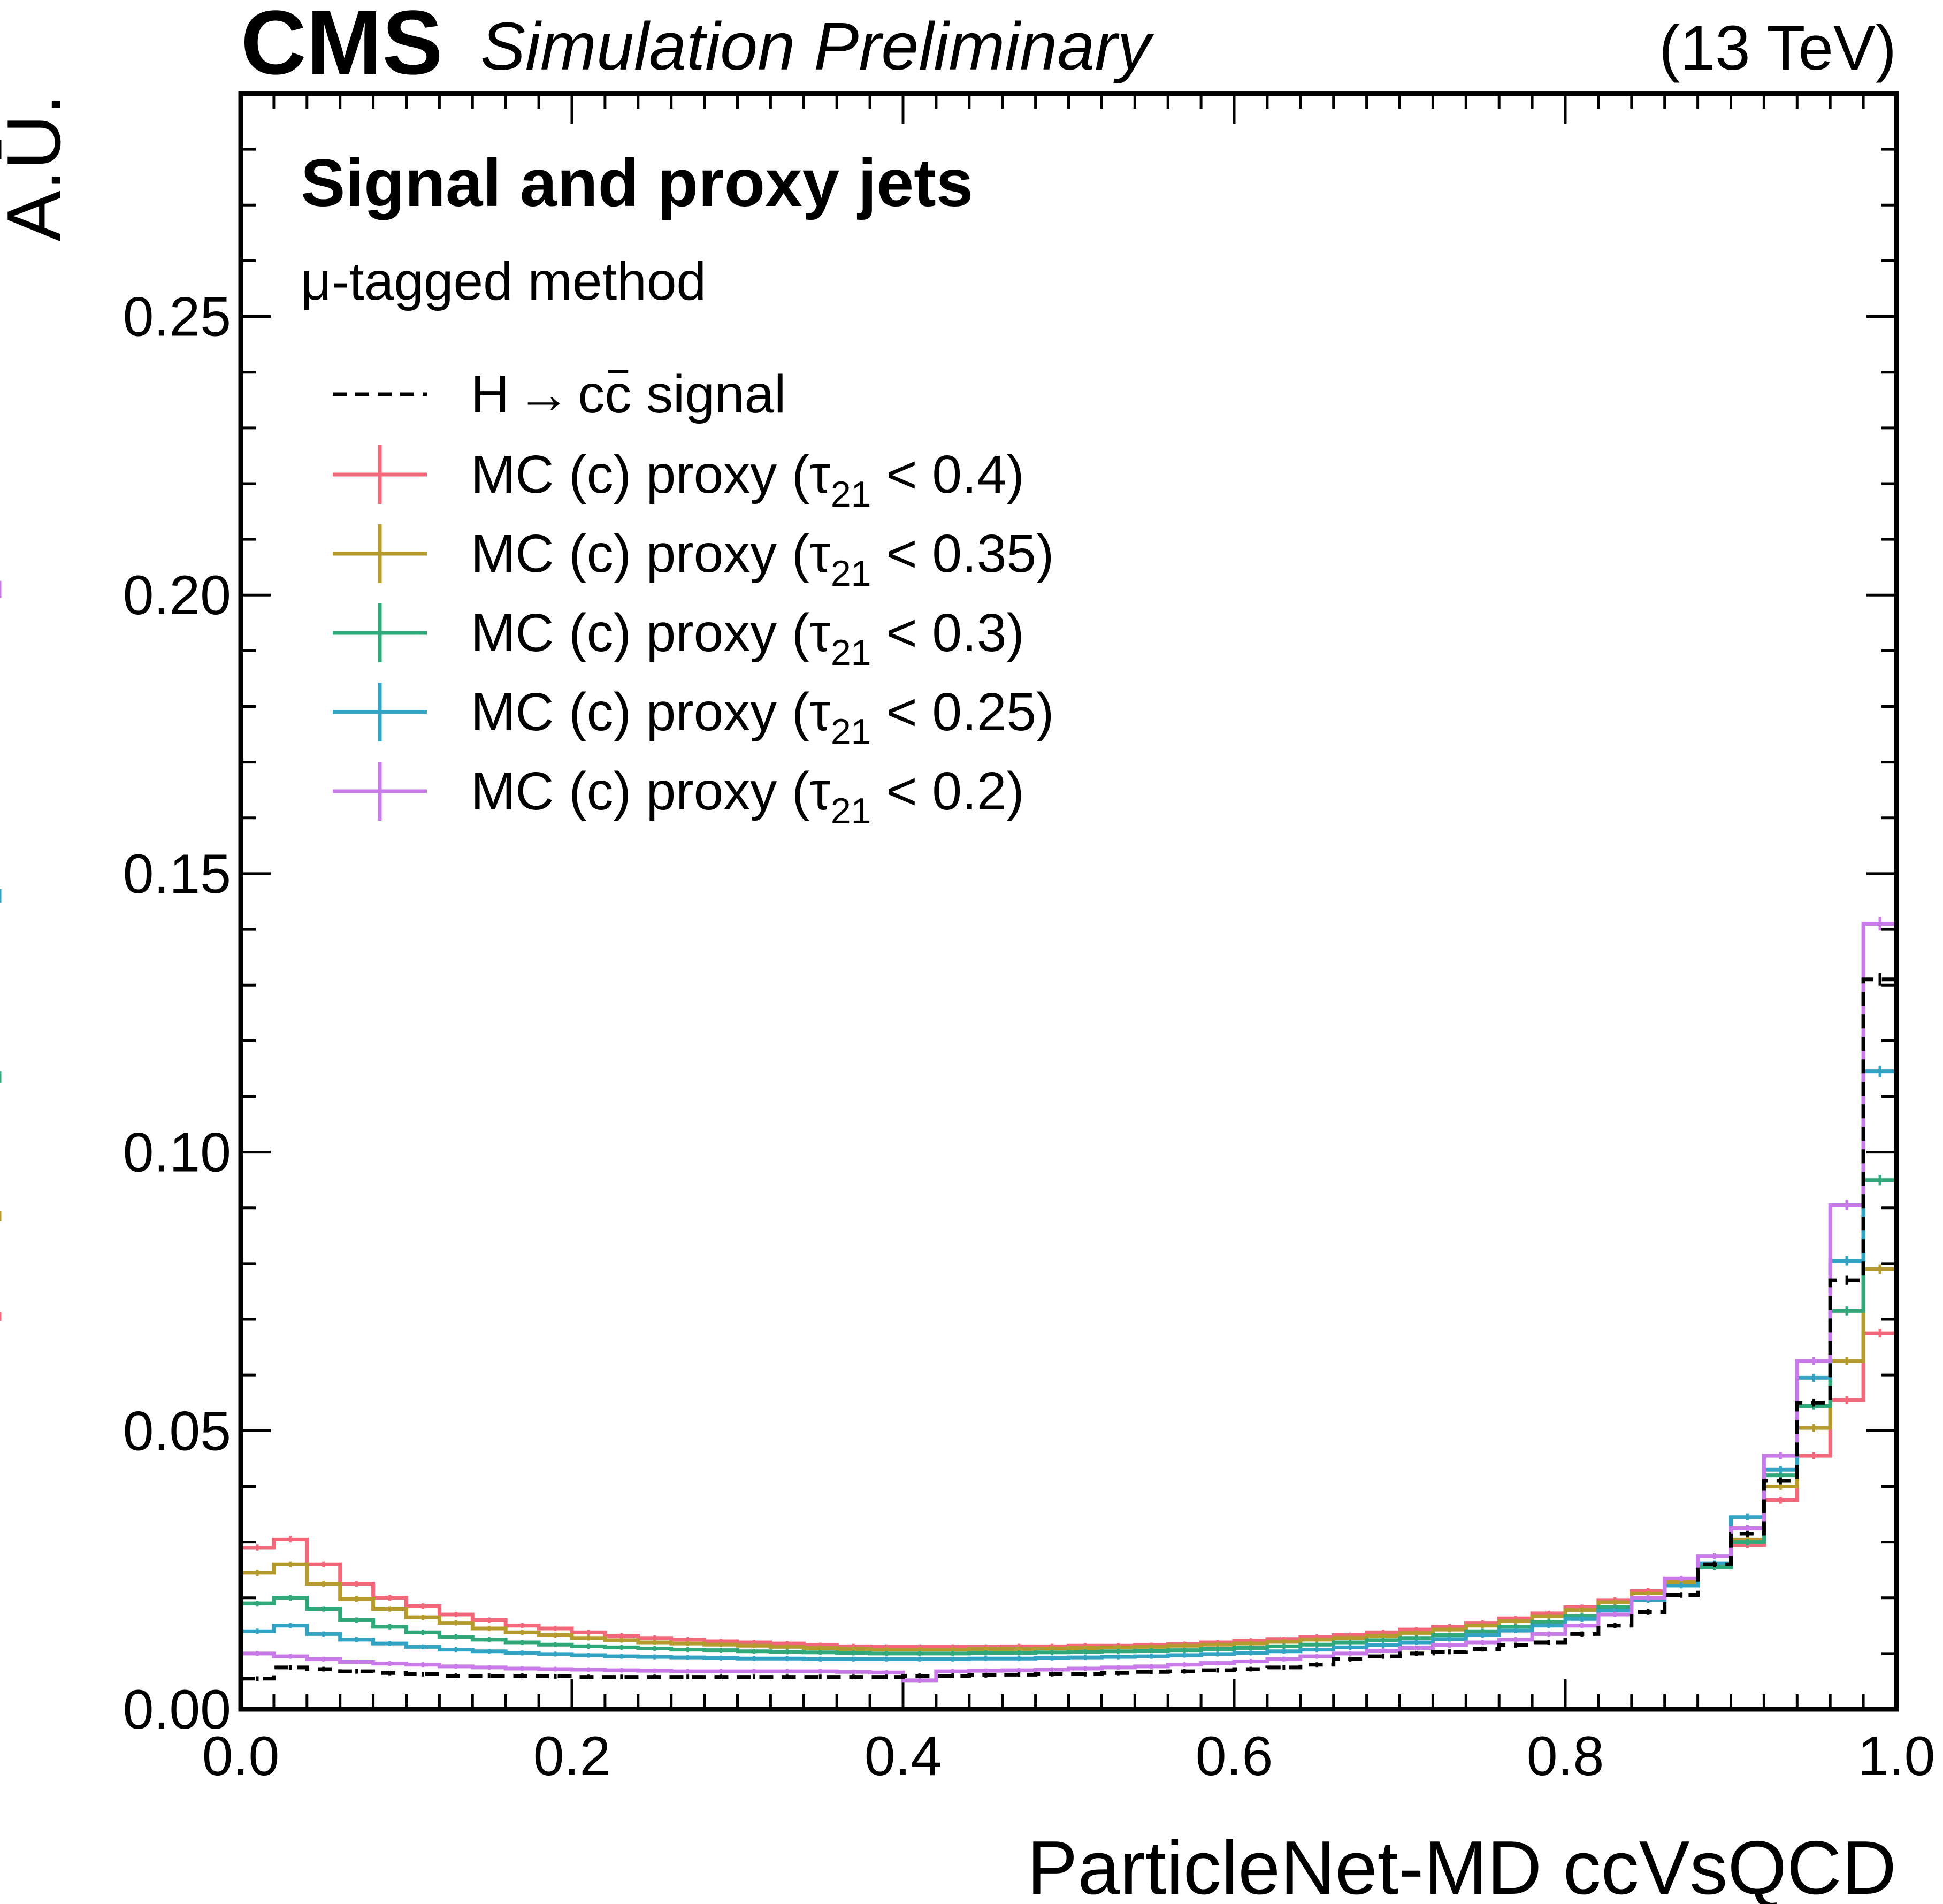 This screenshot has width=1943, height=1904. What do you see at coordinates (903, 1756) in the screenshot?
I see `x-tick-label: 0.4` at bounding box center [903, 1756].